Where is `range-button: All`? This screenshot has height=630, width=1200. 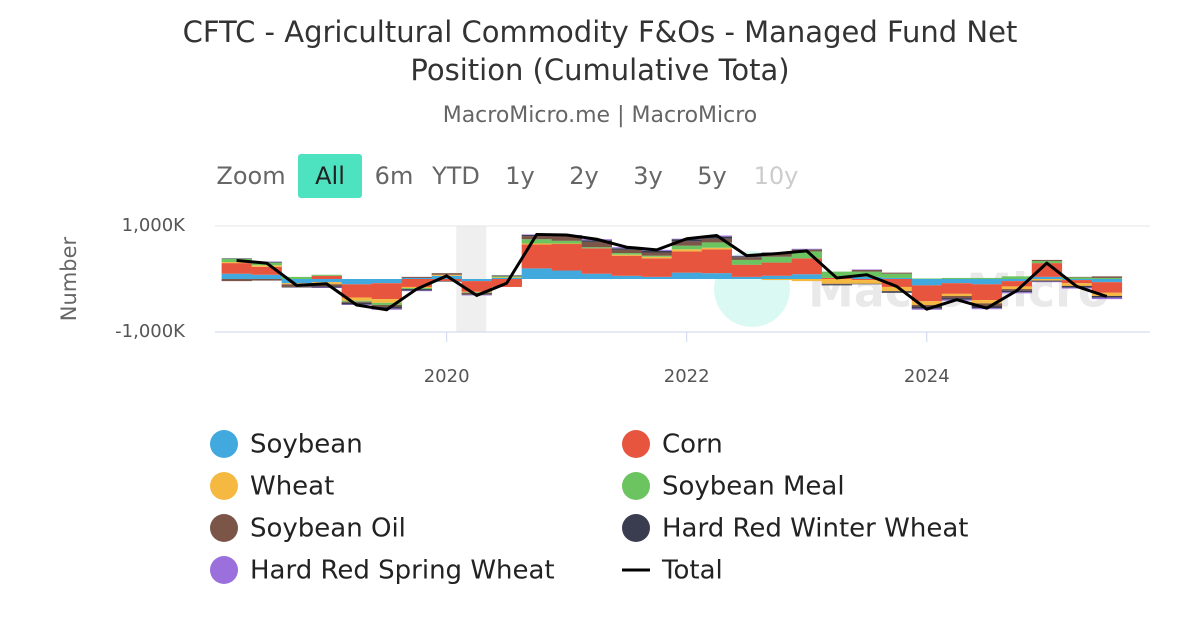 range-button: All is located at coordinates (330, 176).